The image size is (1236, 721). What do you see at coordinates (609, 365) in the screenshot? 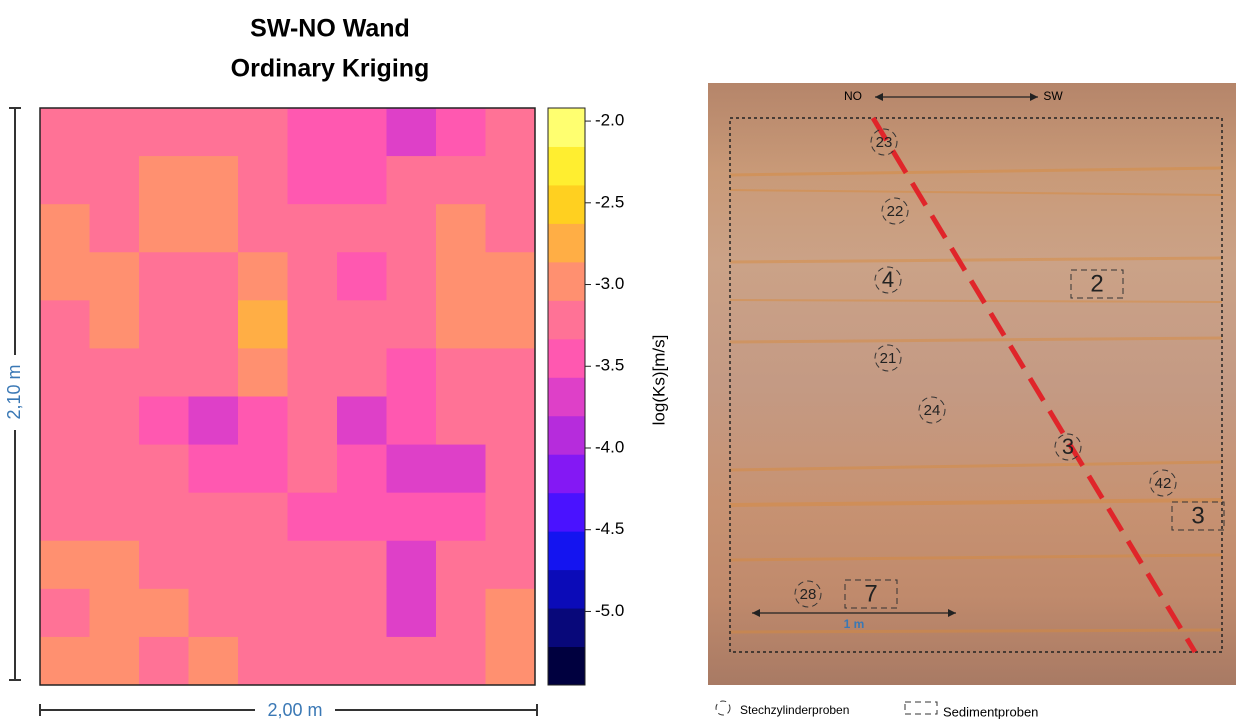
I see `colorbar-tick-label: -3.5` at bounding box center [609, 365].